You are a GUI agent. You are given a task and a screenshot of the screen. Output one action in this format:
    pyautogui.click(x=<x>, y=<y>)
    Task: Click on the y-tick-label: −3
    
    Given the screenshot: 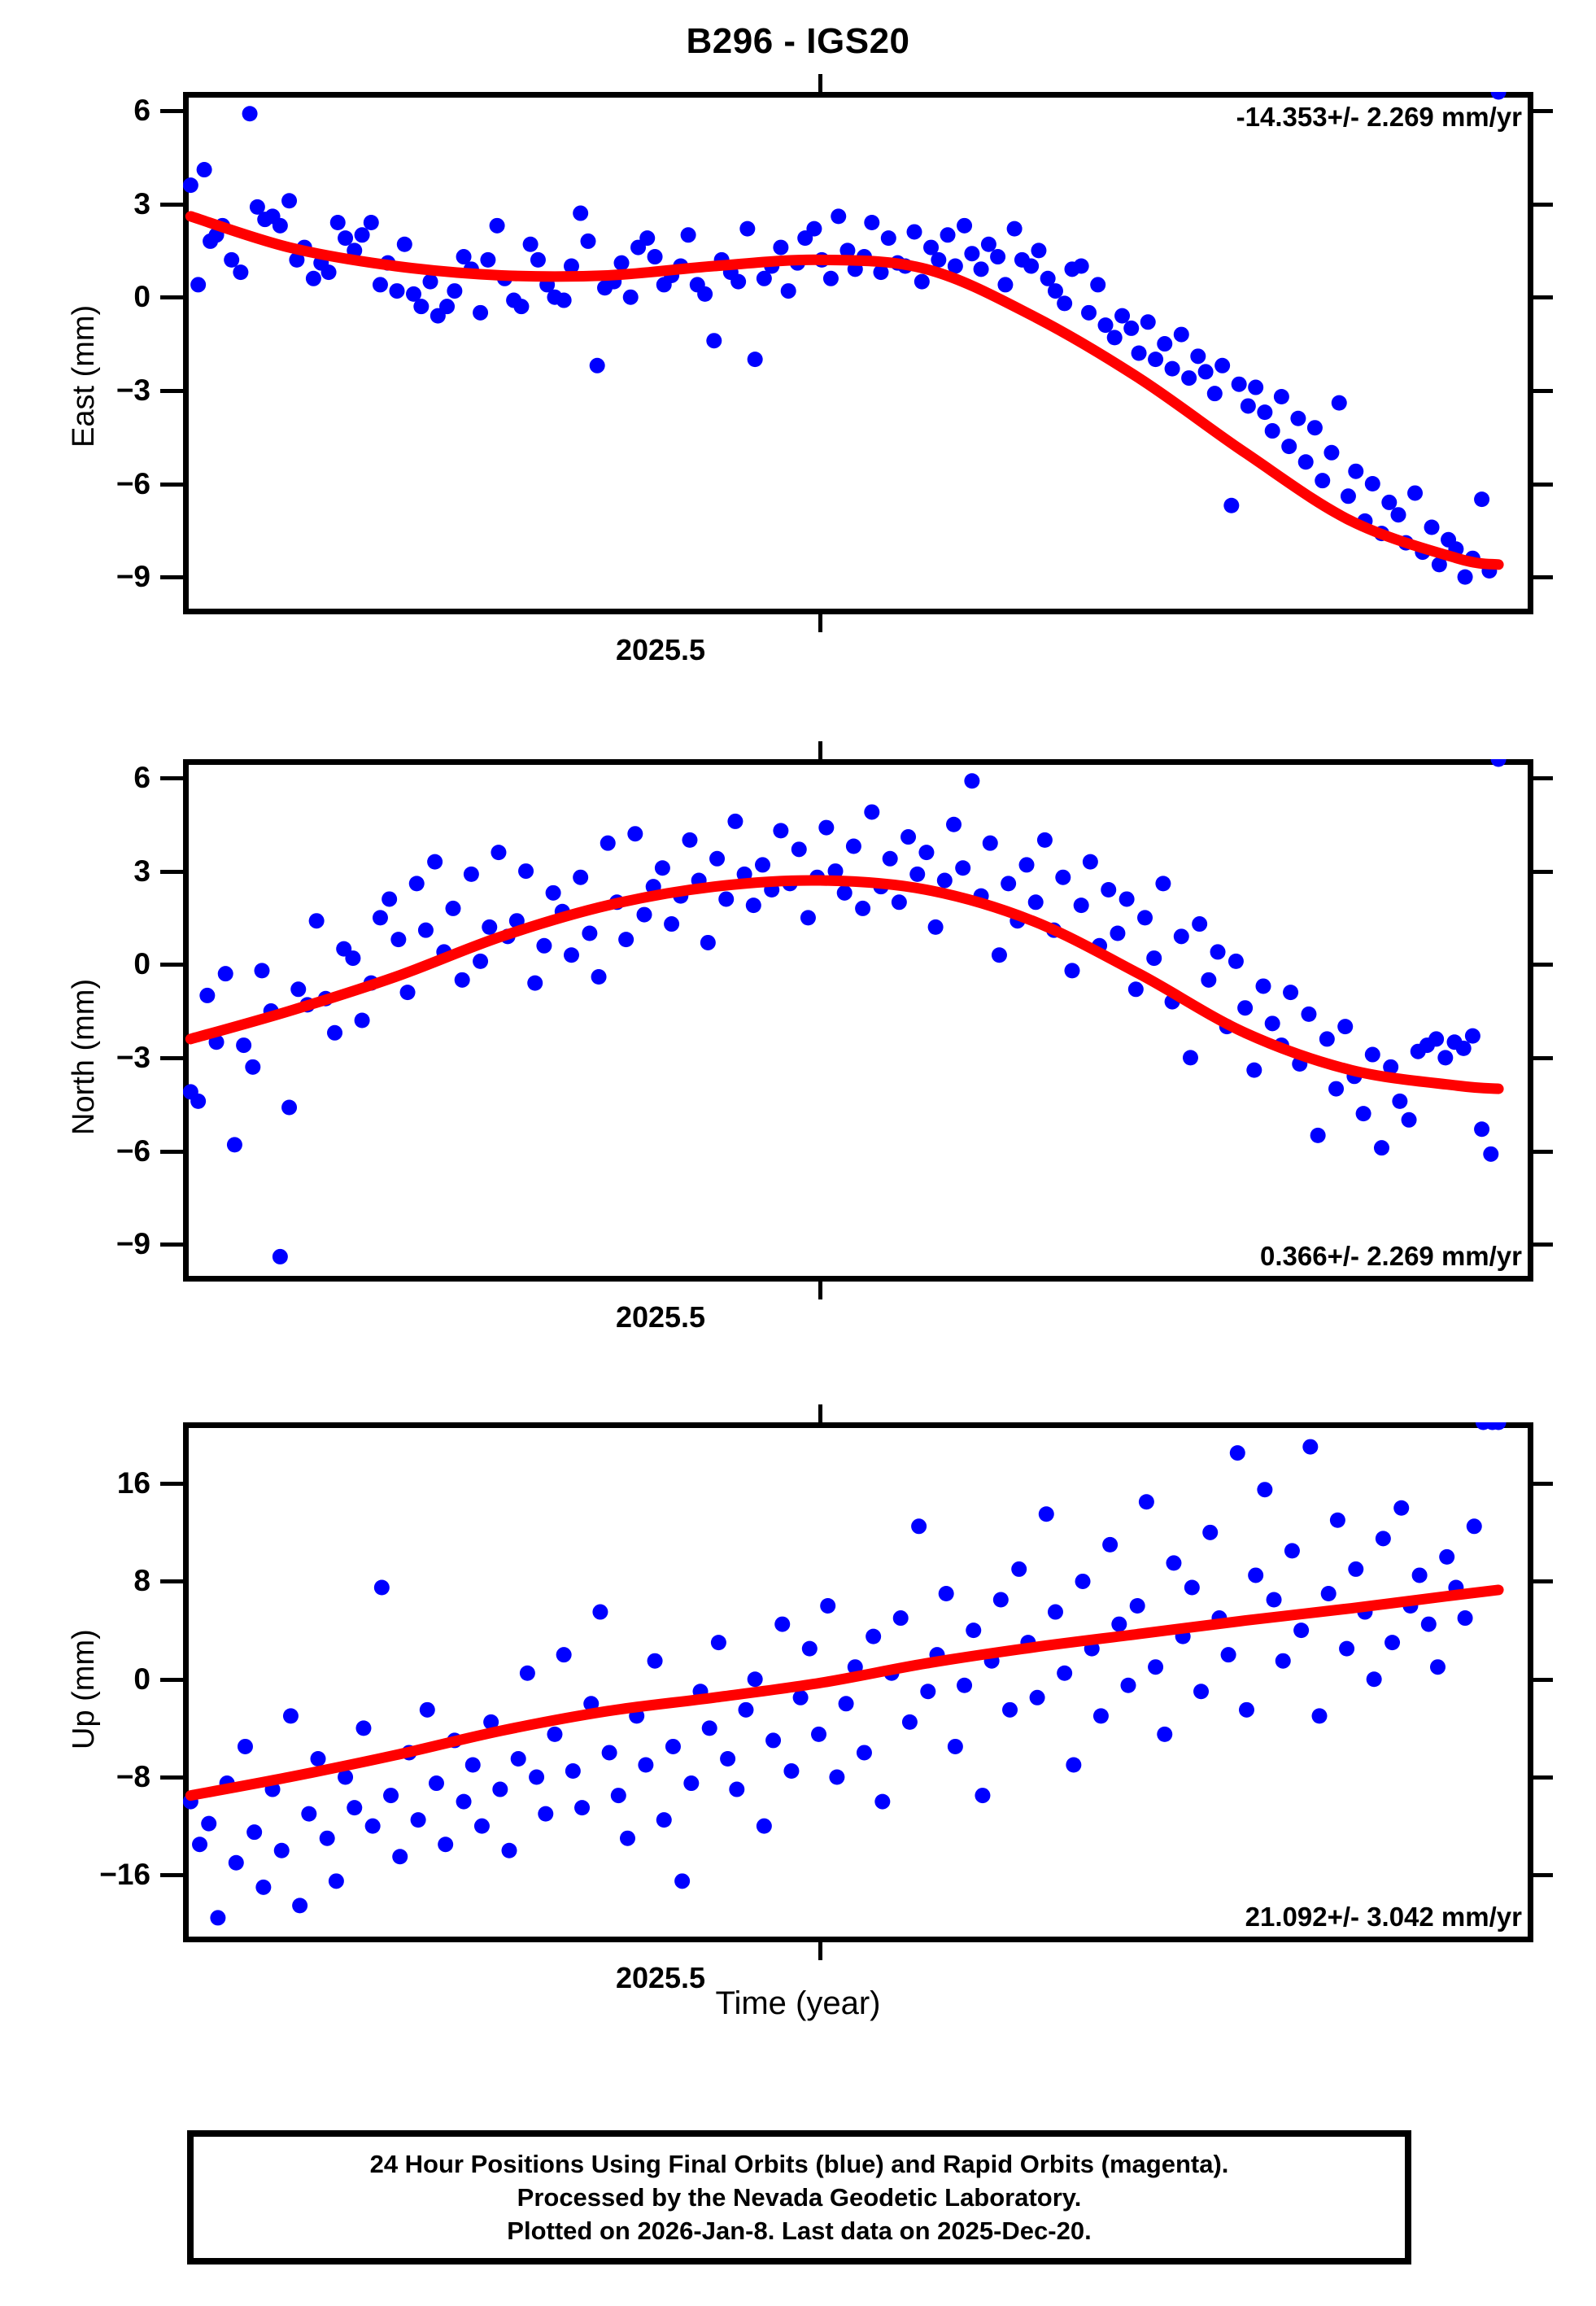 What is the action you would take?
    pyautogui.click(x=133, y=1057)
    